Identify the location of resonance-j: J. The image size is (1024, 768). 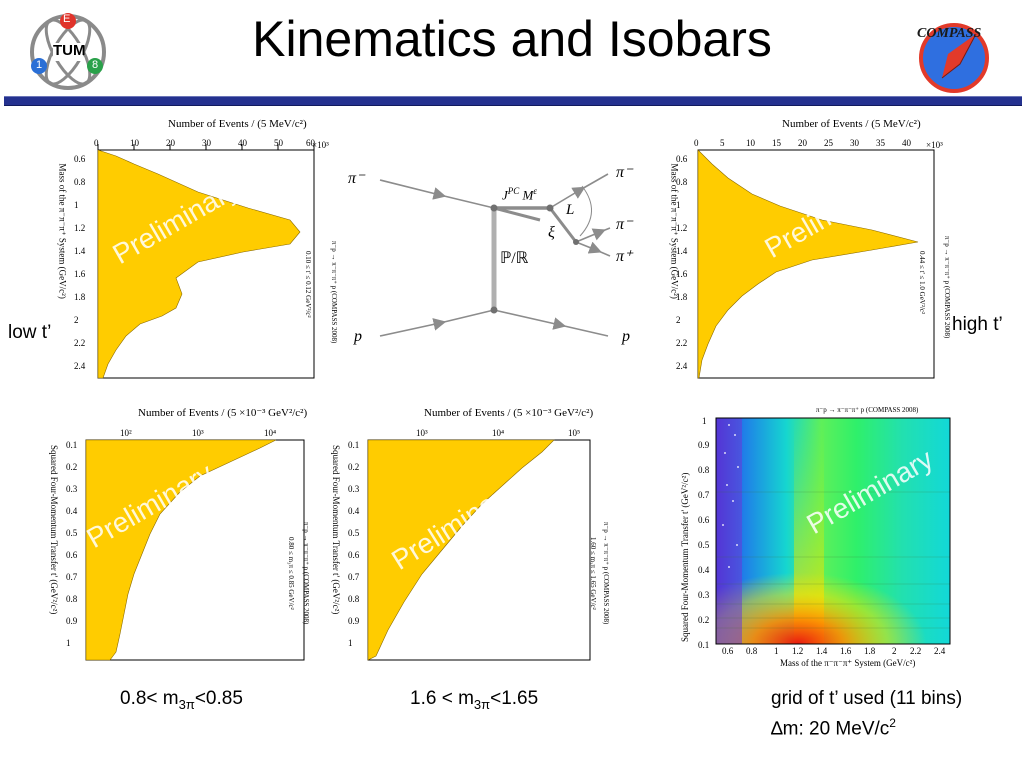
(505, 195).